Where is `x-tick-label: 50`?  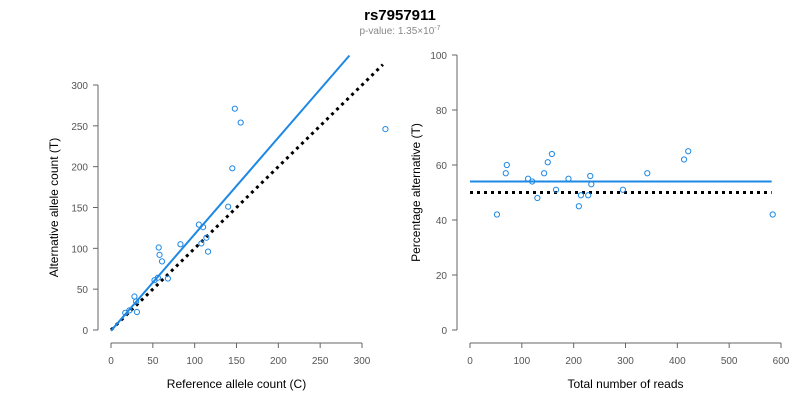
x-tick-label: 50 is located at coordinates (153, 361).